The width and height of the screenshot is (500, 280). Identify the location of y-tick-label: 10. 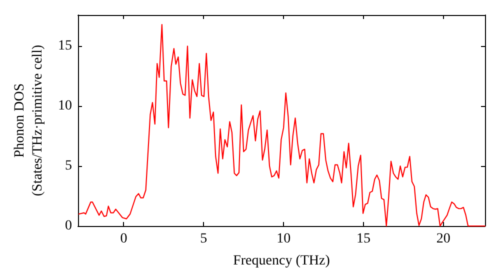
(65, 106).